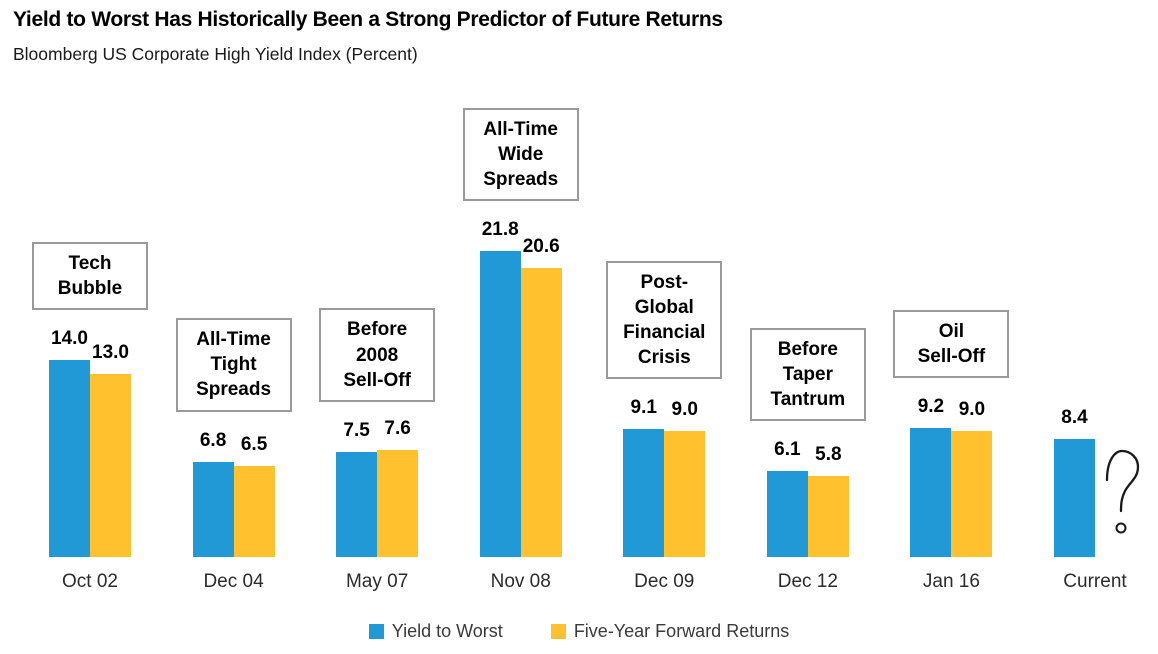 The width and height of the screenshot is (1158, 654). Describe the element at coordinates (397, 429) in the screenshot. I see `value-label: 7.6` at that location.